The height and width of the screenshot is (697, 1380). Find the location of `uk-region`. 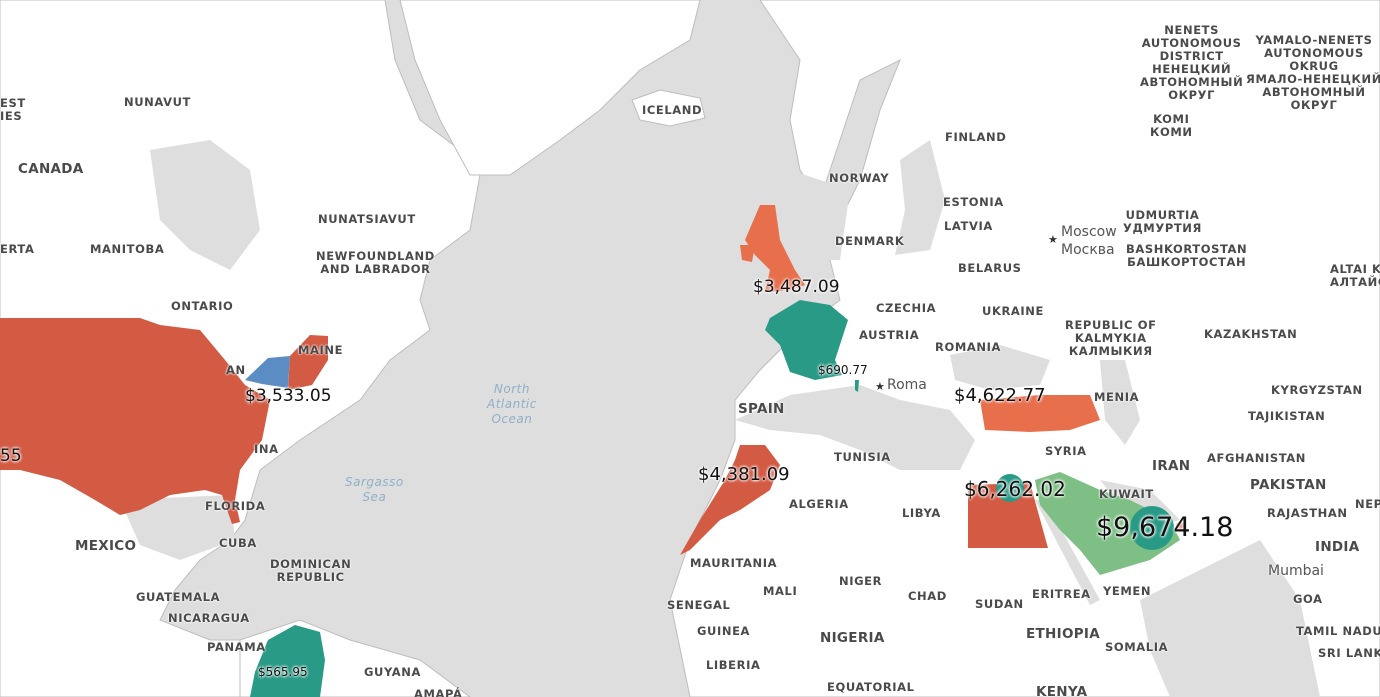

uk-region is located at coordinates (775, 248).